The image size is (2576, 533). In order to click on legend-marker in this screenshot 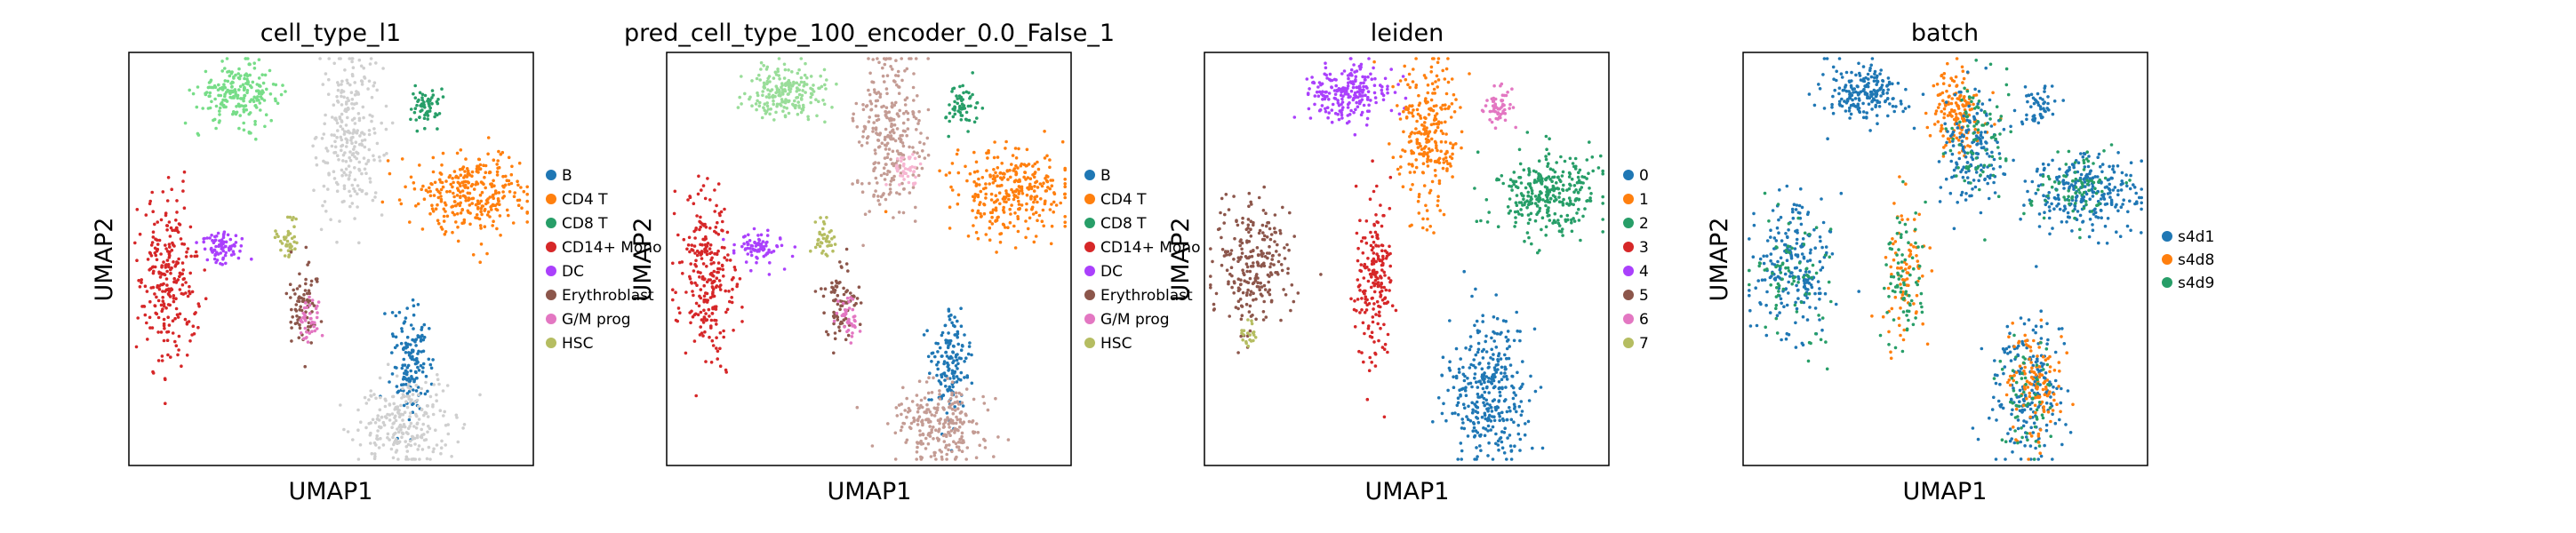, I will do `click(551, 175)`.